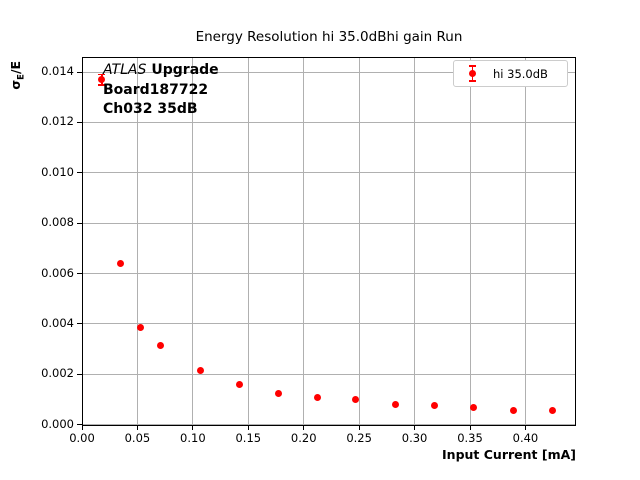  Describe the element at coordinates (509, 454) in the screenshot. I see `x-axis-label: Input Current [mA]` at that location.